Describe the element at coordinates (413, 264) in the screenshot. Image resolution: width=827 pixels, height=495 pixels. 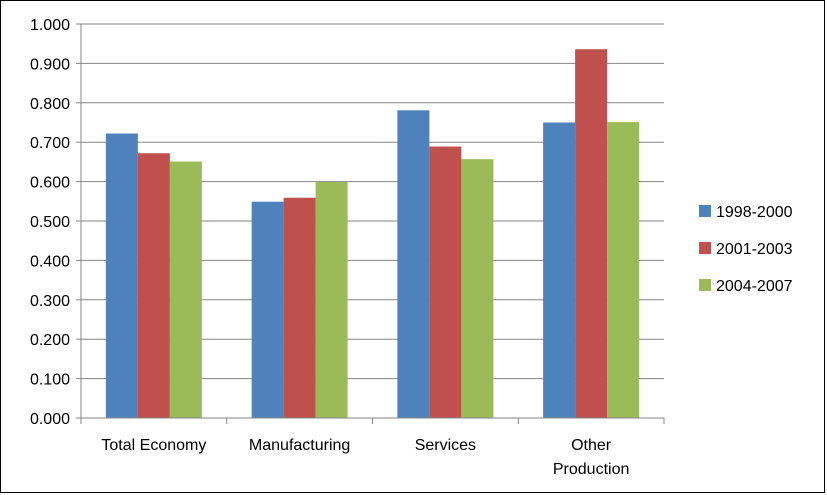
I see `bar-1998-2000-services` at that location.